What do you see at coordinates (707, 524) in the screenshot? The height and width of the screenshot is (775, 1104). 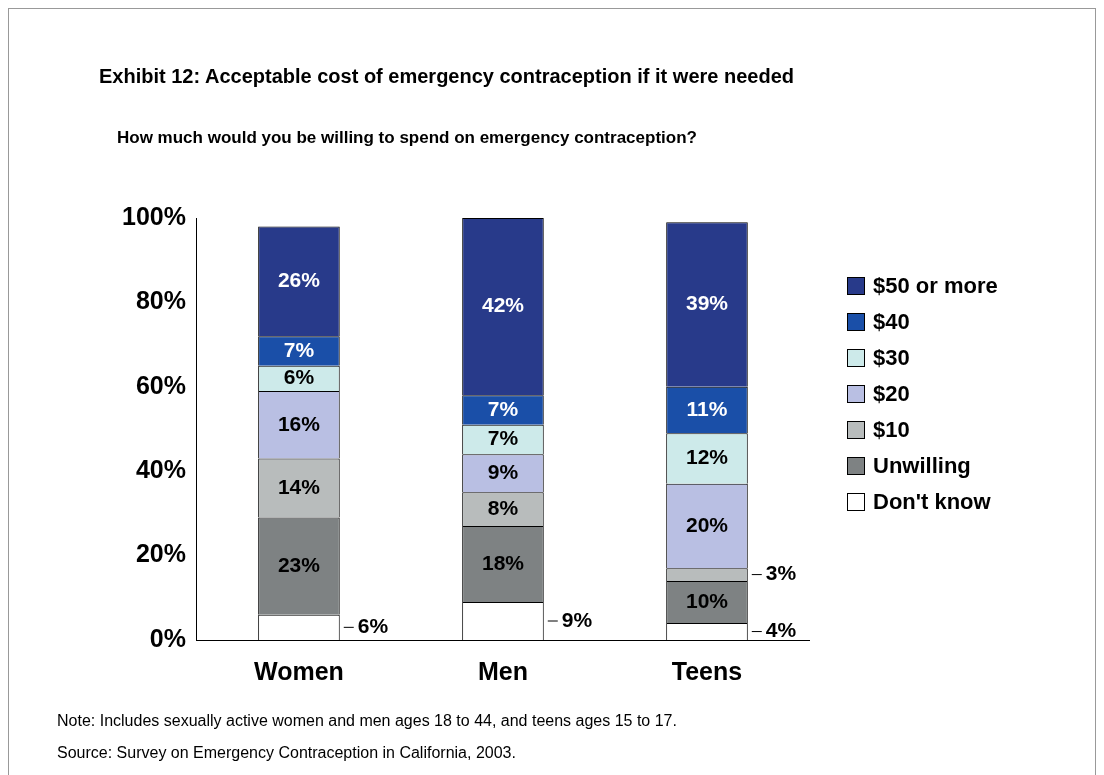 I see `data-label: 20%` at bounding box center [707, 524].